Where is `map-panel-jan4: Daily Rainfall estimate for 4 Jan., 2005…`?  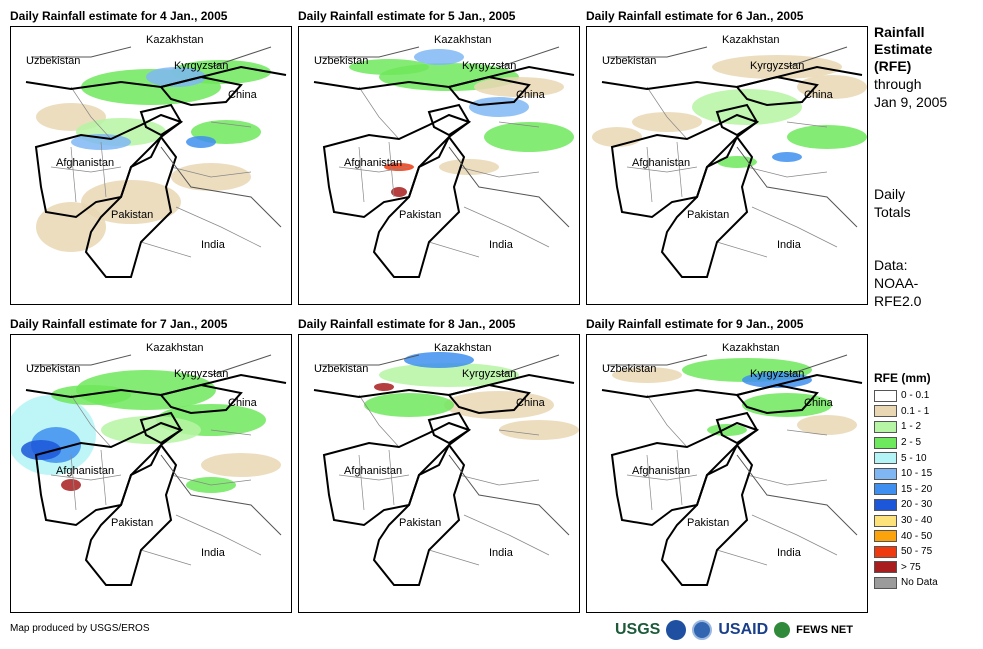 map-panel-jan4: Daily Rainfall estimate for 4 Jan., 2005… is located at coordinates (151, 157).